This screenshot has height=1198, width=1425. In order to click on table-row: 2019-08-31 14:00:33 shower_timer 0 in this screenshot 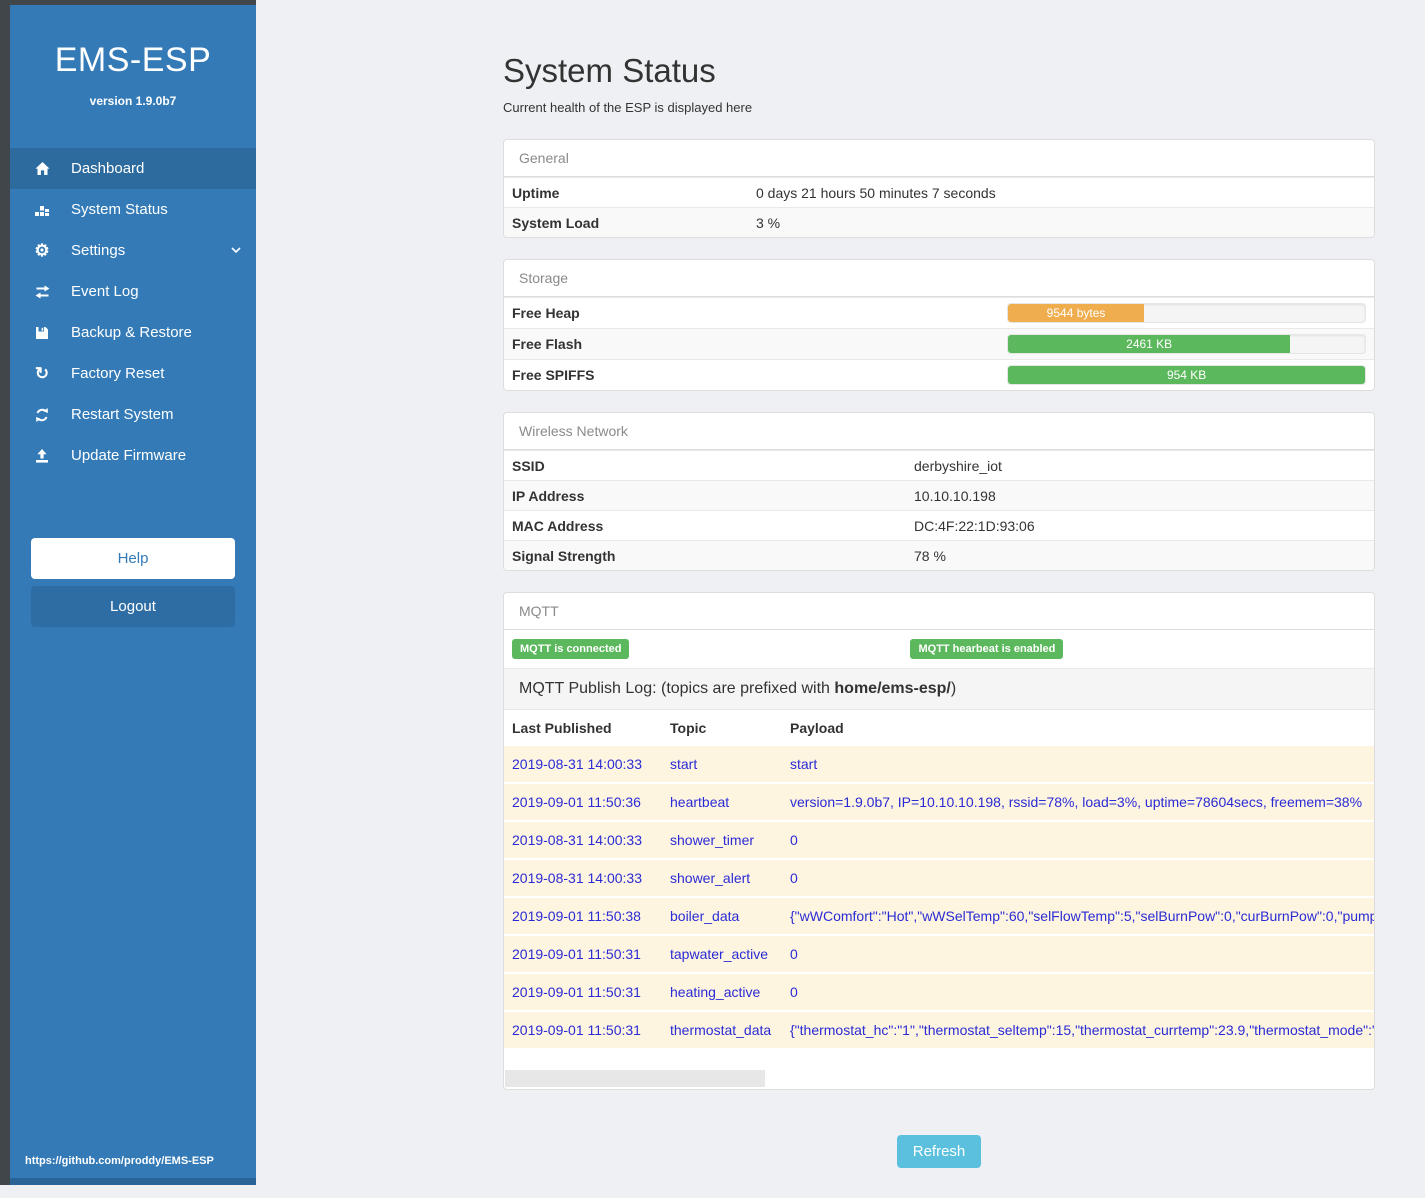, I will do `click(939, 840)`.